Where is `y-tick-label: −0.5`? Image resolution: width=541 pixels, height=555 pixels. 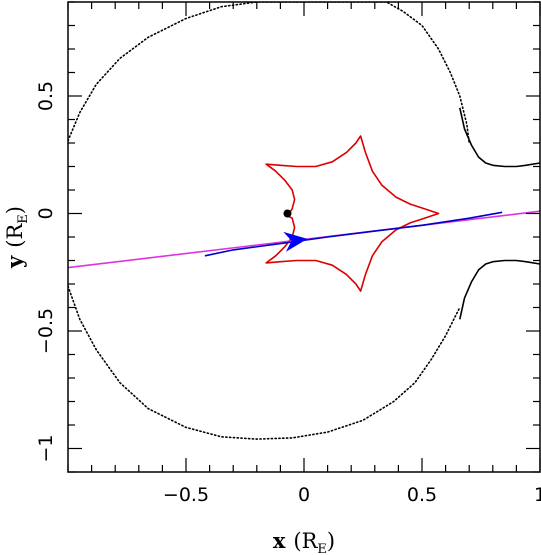 y-tick-label: −0.5 is located at coordinates (46, 331).